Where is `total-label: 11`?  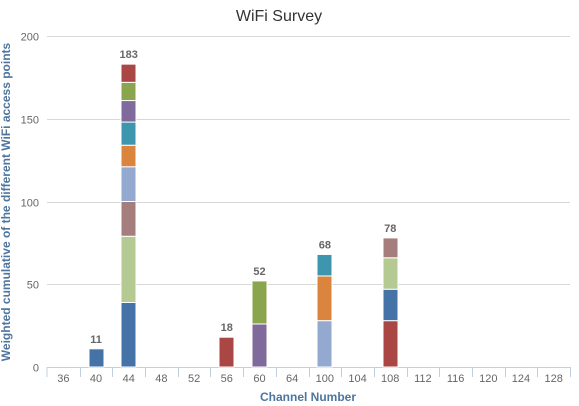 total-label: 11 is located at coordinates (96, 340).